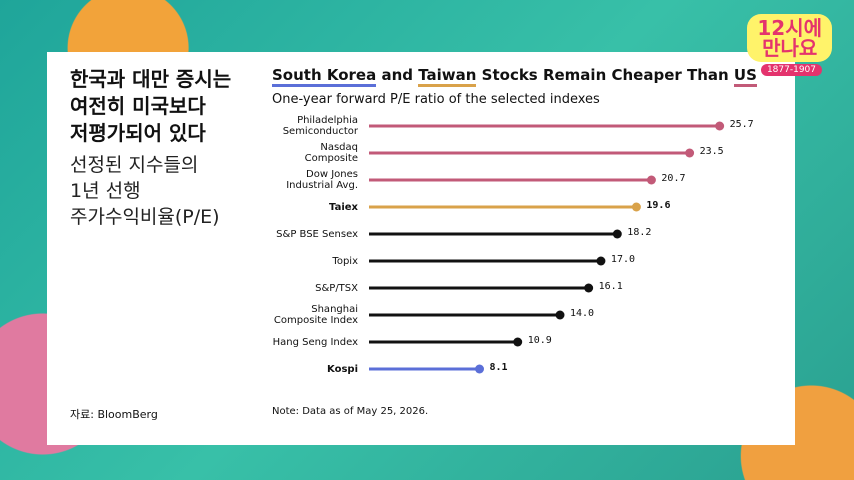 This screenshot has height=480, width=854. What do you see at coordinates (151, 106) in the screenshot?
I see `heading: 한국과 대만 증시는 여전히 미국보다 저평가되어 있다` at bounding box center [151, 106].